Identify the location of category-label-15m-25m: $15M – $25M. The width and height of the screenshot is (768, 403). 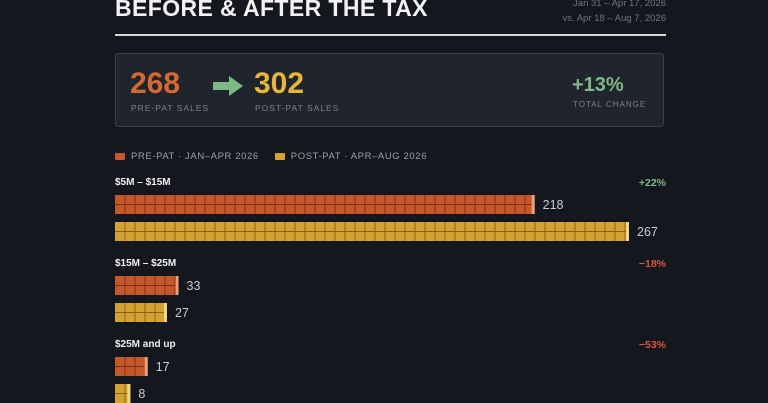
(146, 263).